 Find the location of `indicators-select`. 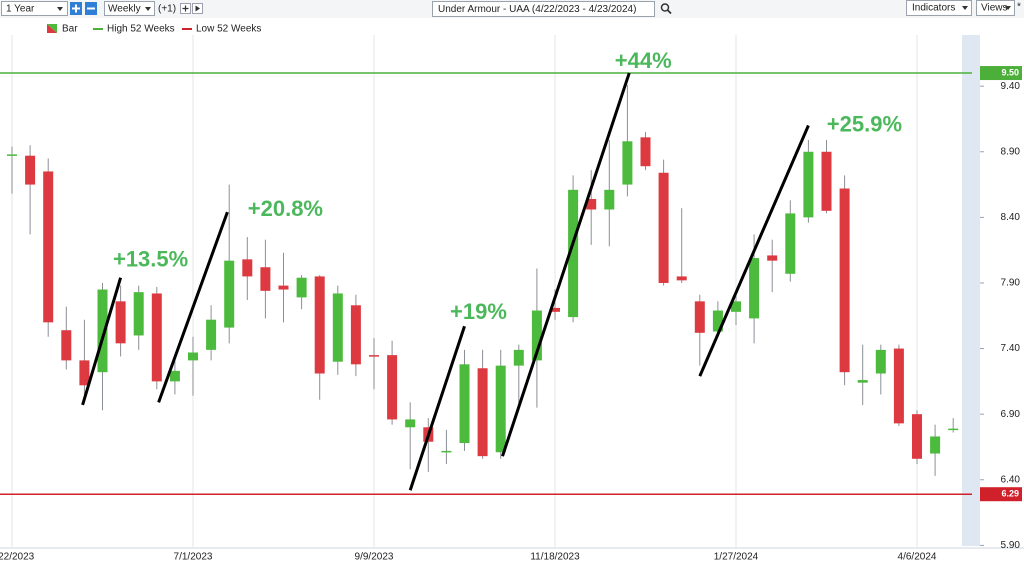

indicators-select is located at coordinates (939, 8).